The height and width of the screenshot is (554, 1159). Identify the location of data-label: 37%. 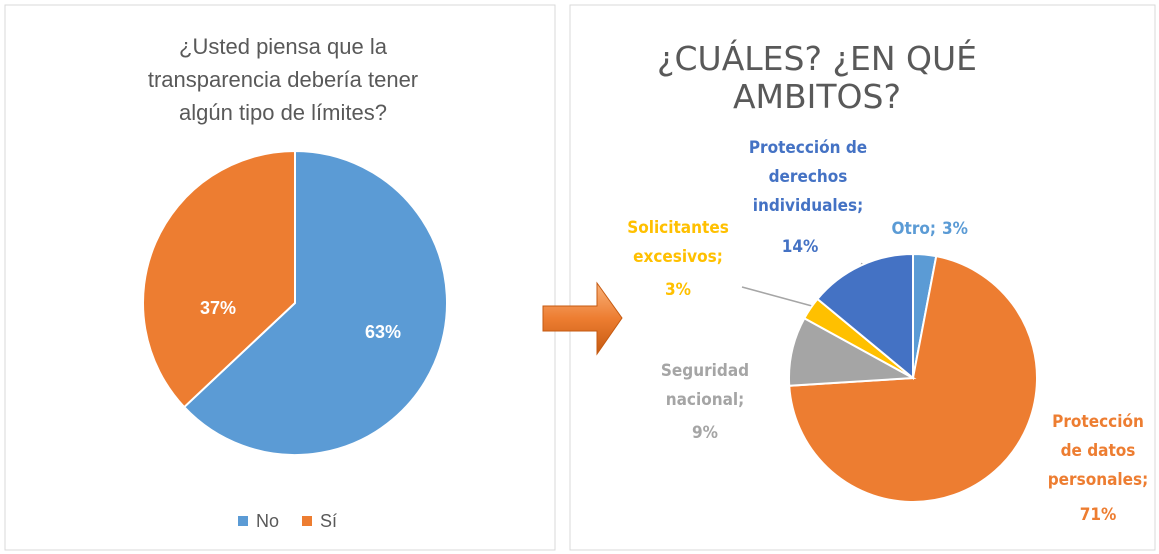
(218, 308).